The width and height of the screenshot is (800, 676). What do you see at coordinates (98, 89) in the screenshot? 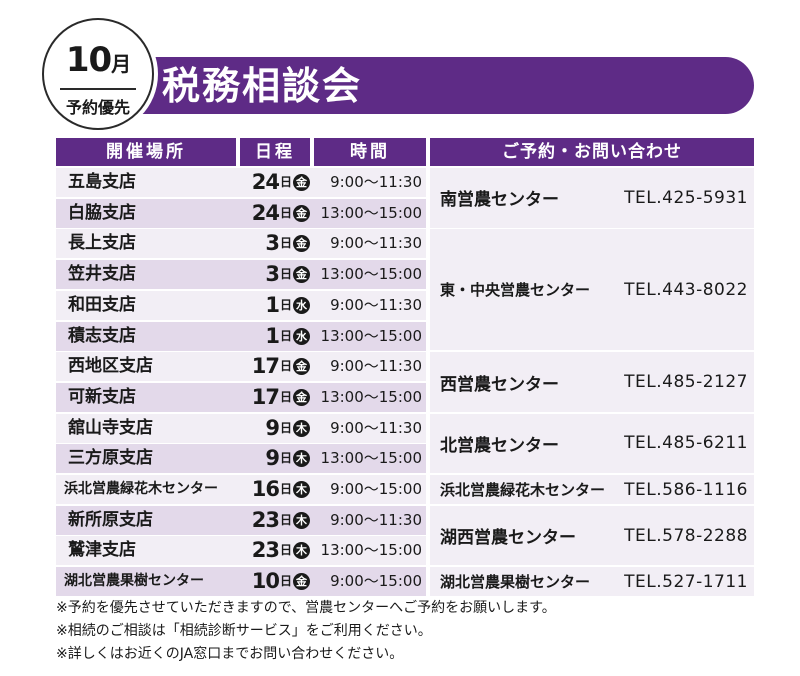
I see `badge-divider` at bounding box center [98, 89].